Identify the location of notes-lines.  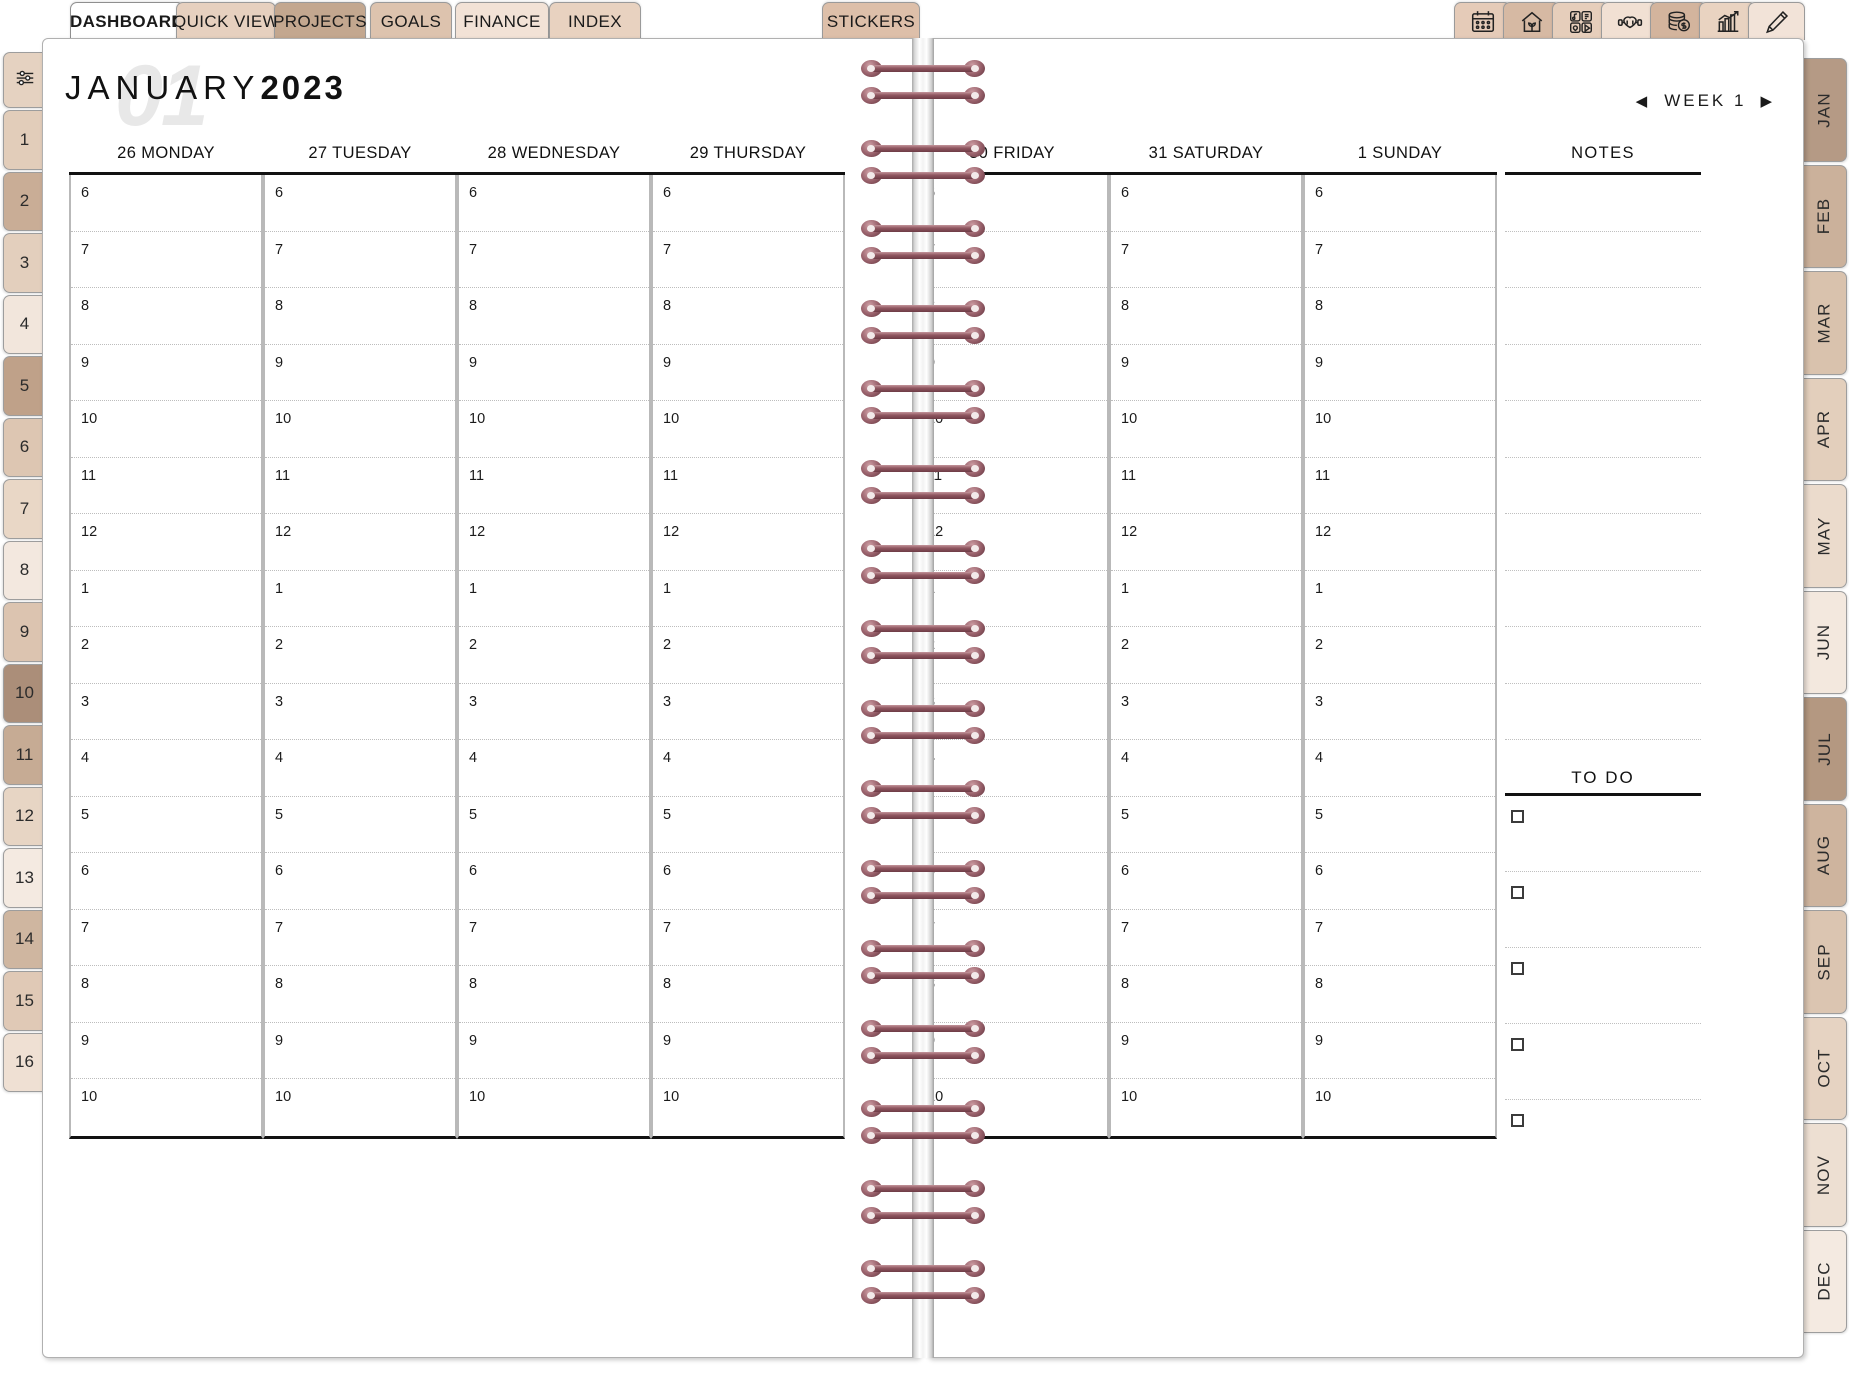
(1603, 457).